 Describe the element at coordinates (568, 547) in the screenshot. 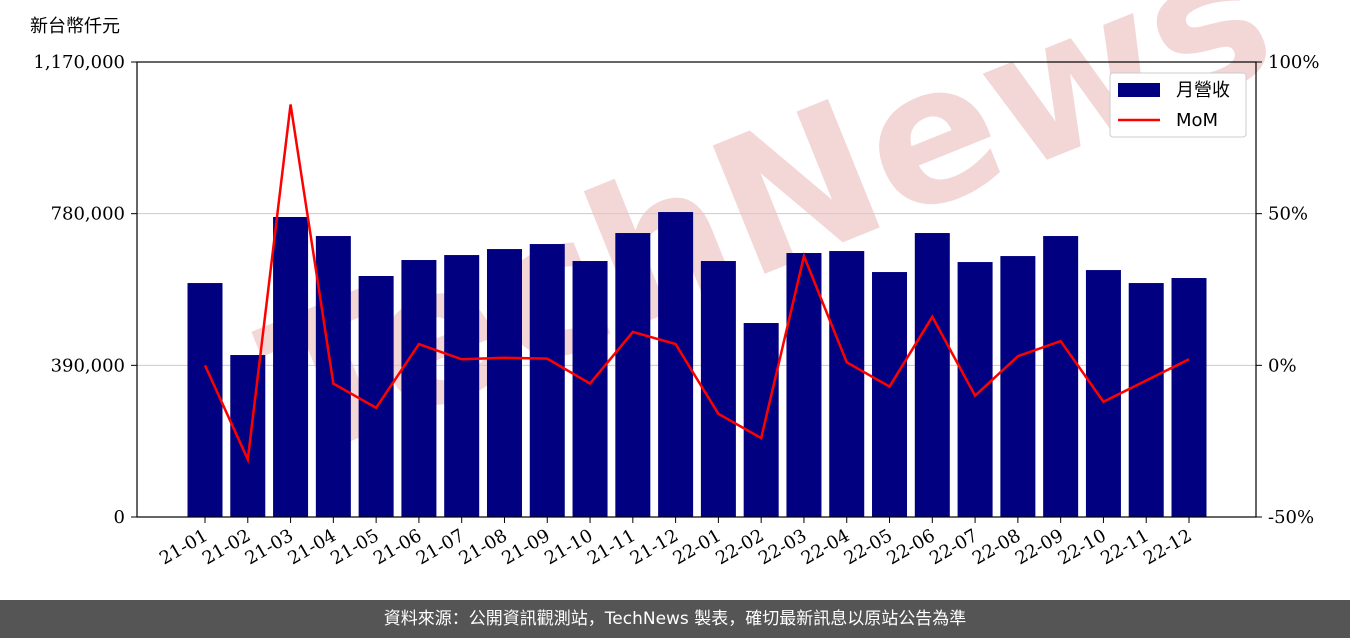

I see `x-tick-label: 21-10` at that location.